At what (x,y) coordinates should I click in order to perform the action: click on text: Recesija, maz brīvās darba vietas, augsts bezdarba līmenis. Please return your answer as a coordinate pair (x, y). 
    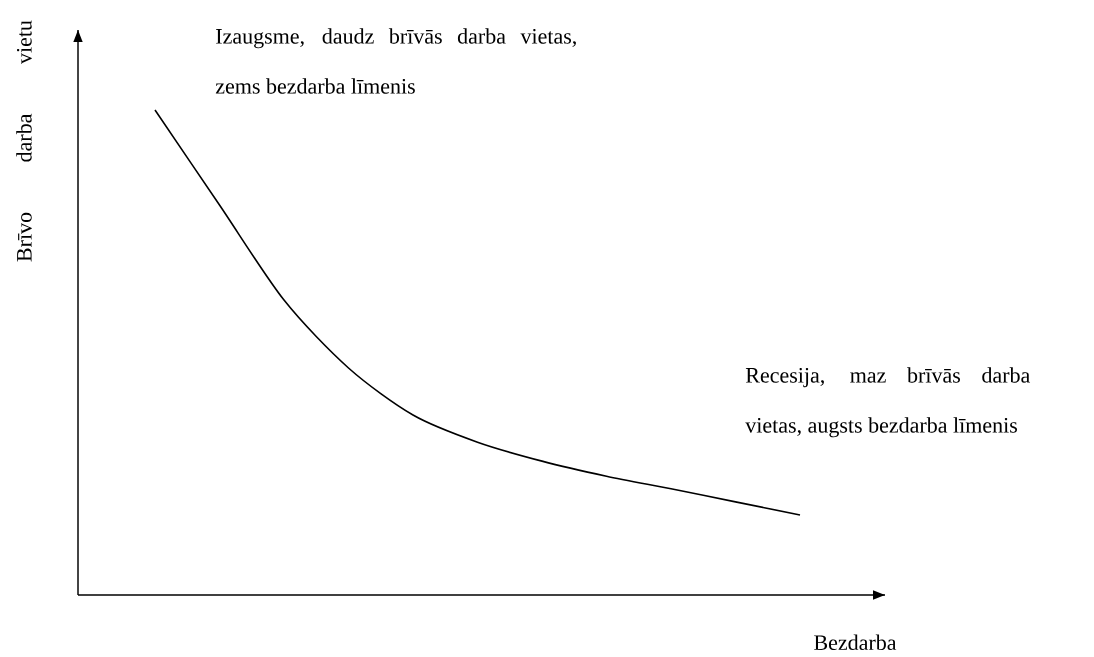
    Looking at the image, I should click on (888, 402).